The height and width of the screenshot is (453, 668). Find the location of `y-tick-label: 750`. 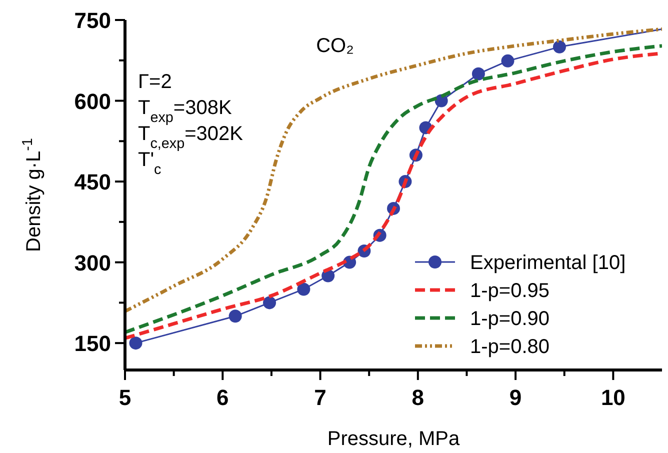

y-tick-label: 750 is located at coordinates (92, 20).